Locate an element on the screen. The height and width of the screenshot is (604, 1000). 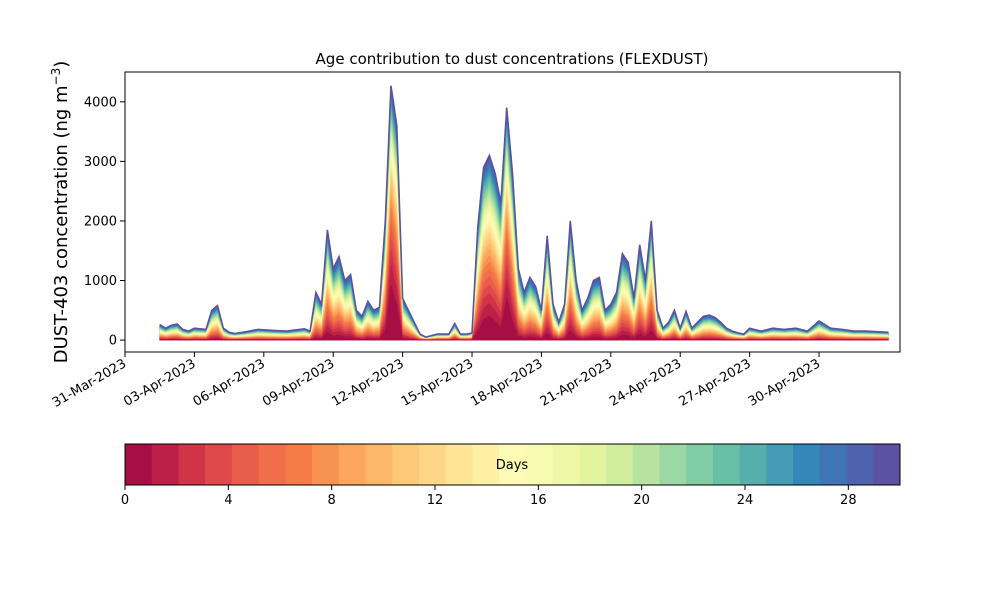
x-tick-label: 30-Apr-2023 is located at coordinates (784, 382).